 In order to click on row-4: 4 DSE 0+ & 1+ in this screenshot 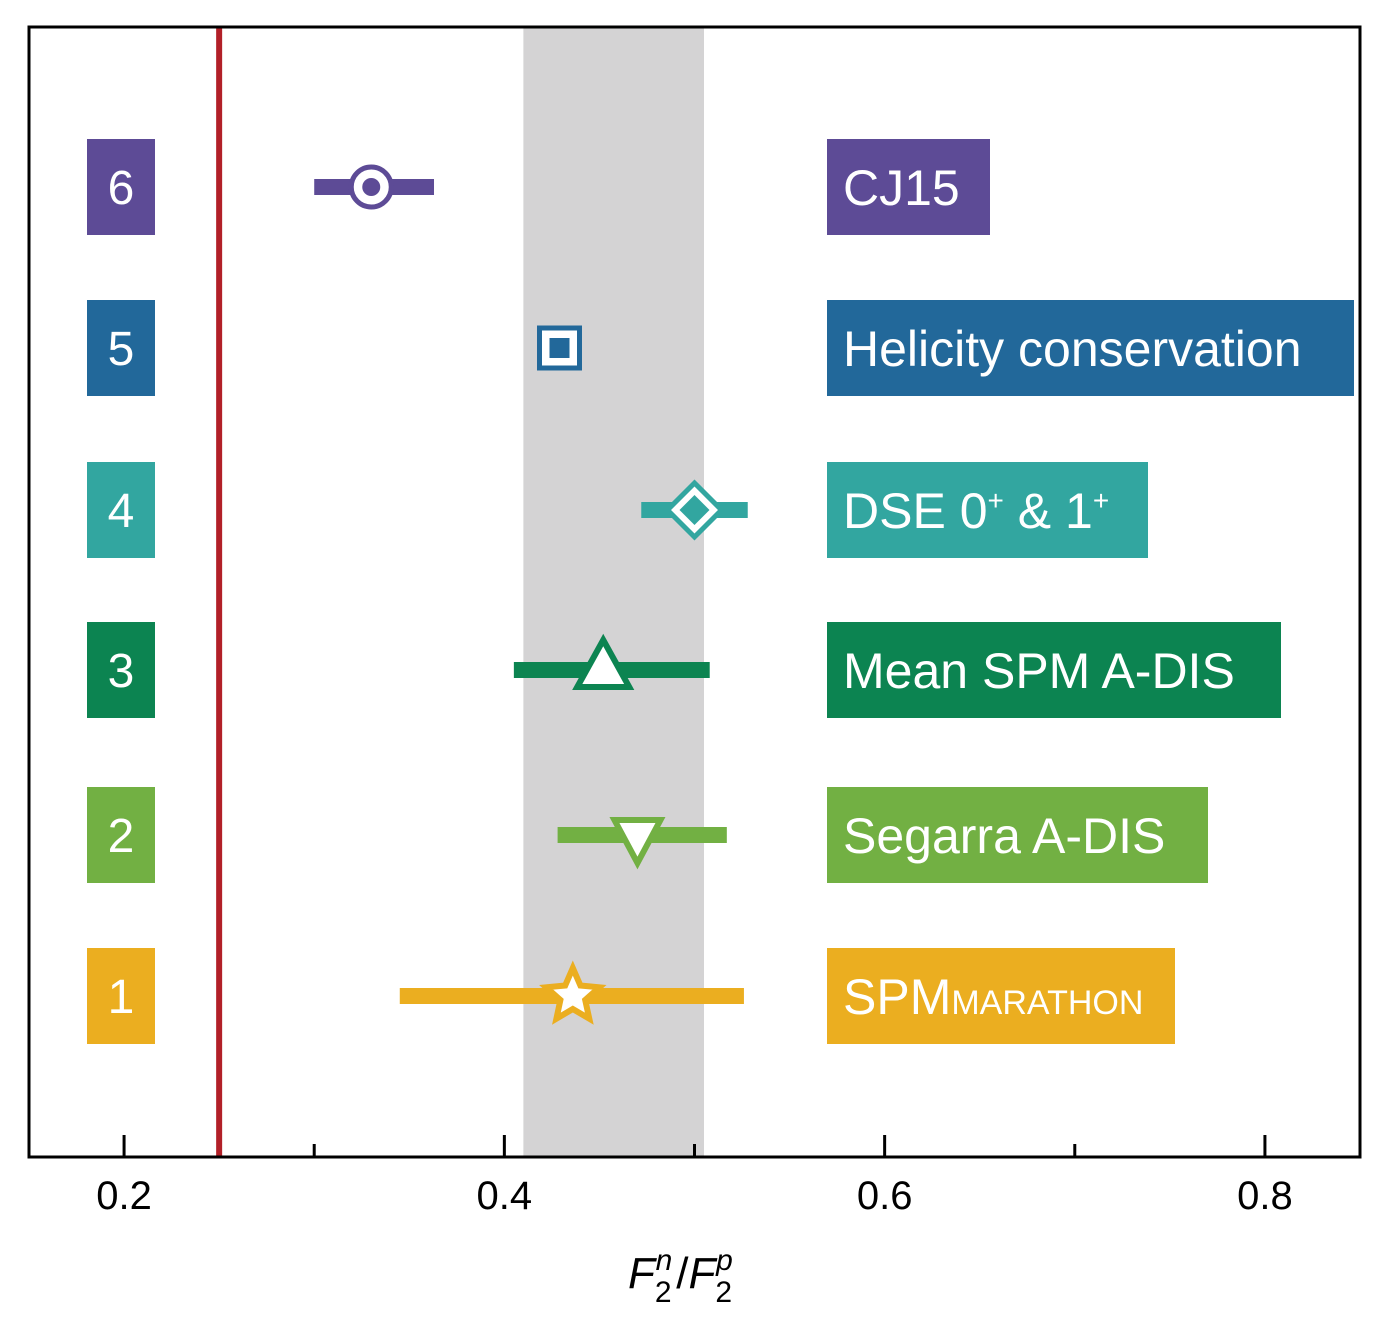, I will do `click(617, 510)`.